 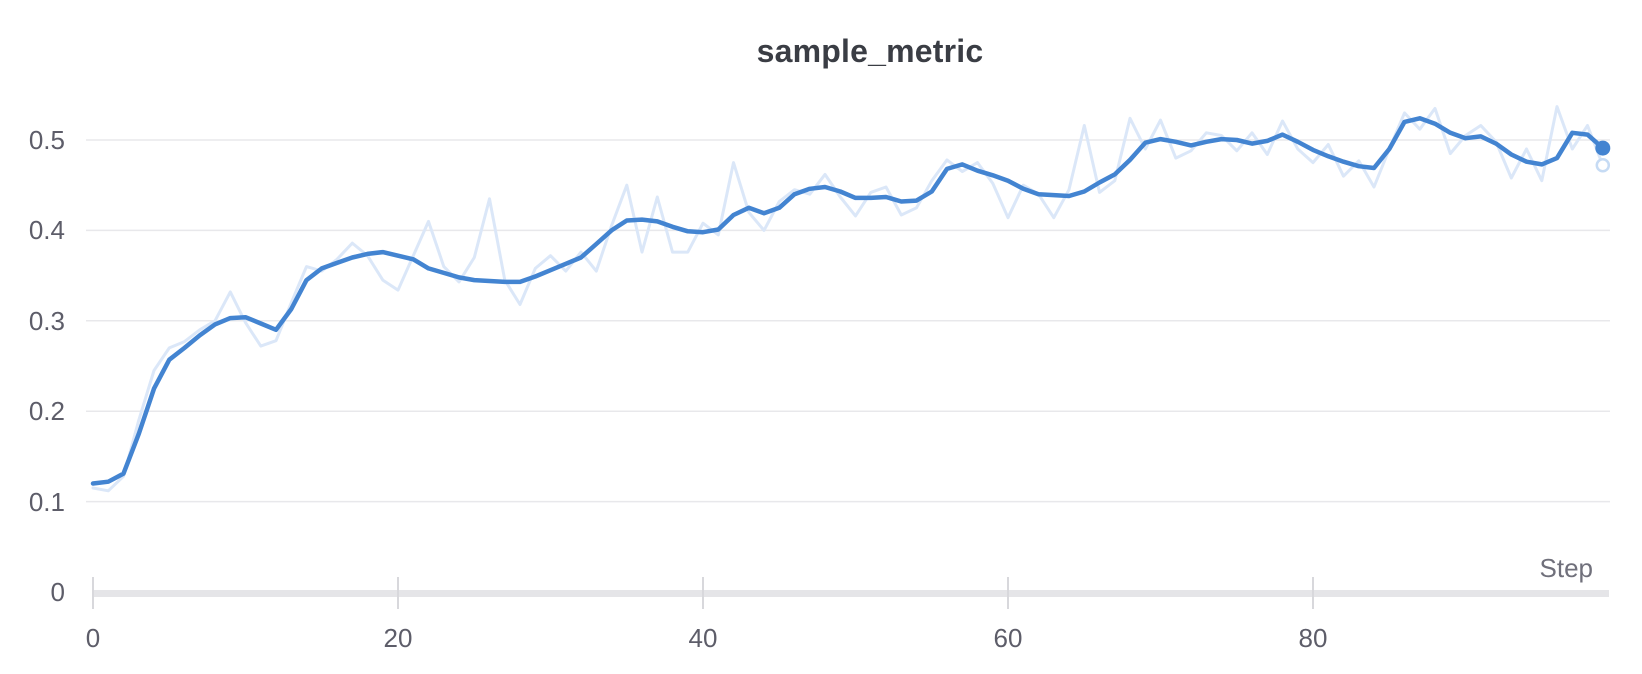 What do you see at coordinates (703, 638) in the screenshot?
I see `x-tick-label: 40` at bounding box center [703, 638].